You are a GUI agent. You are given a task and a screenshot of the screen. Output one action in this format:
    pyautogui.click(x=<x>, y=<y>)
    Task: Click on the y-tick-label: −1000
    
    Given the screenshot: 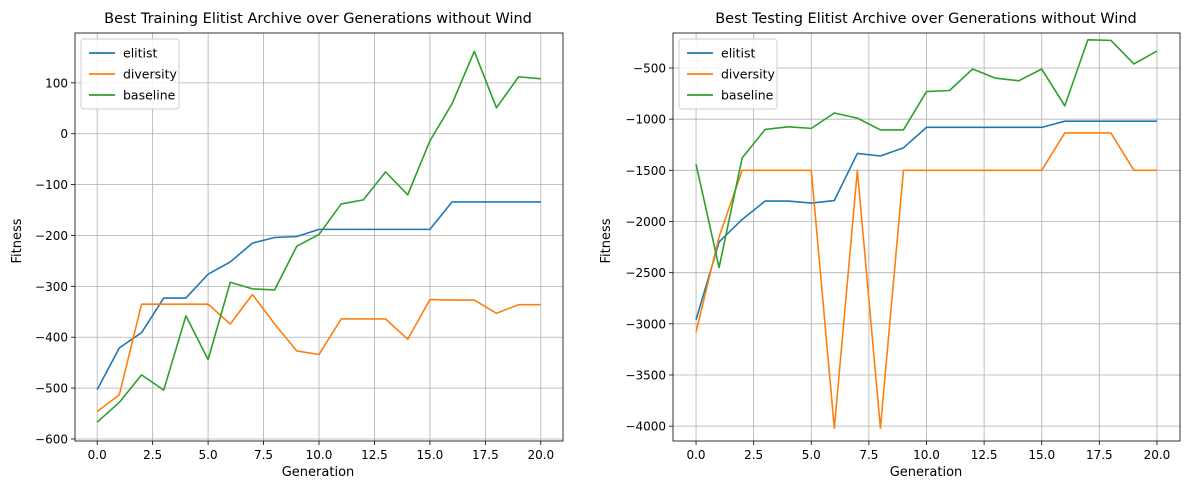 What is the action you would take?
    pyautogui.click(x=645, y=120)
    